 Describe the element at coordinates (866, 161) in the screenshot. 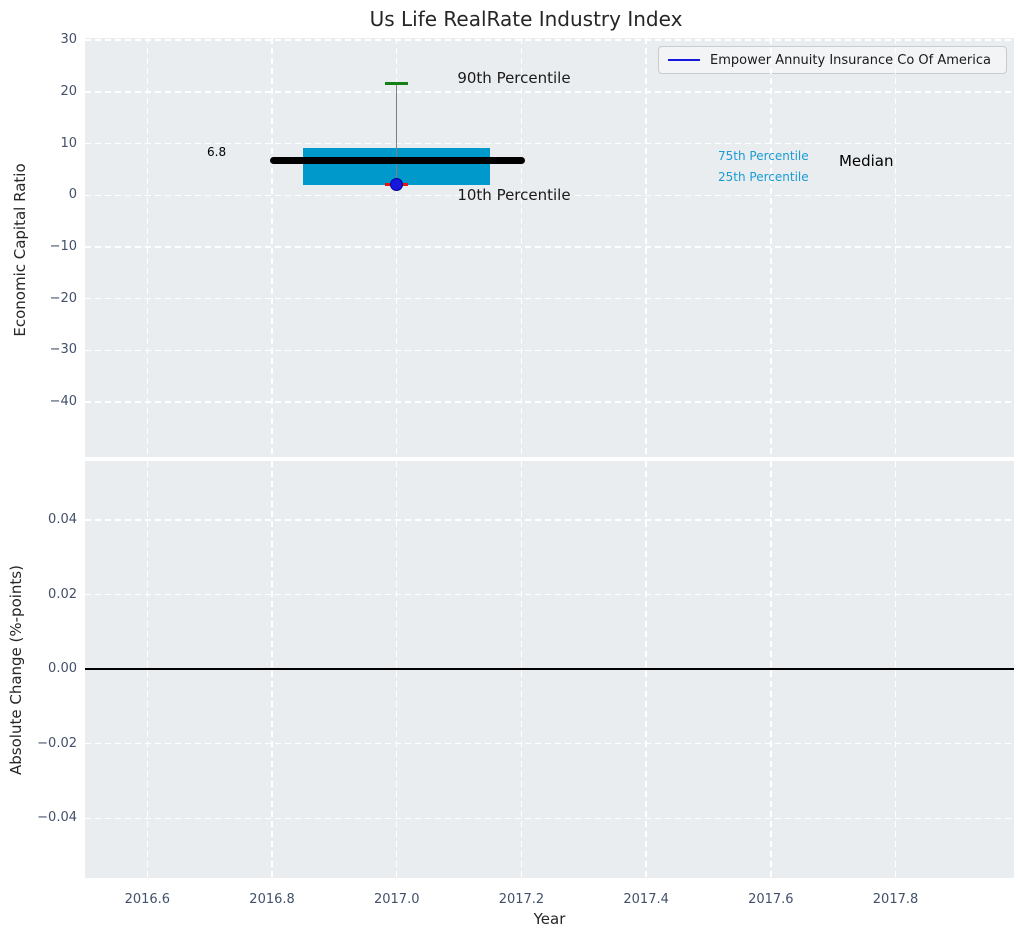

I see `annotation-median: Median` at that location.